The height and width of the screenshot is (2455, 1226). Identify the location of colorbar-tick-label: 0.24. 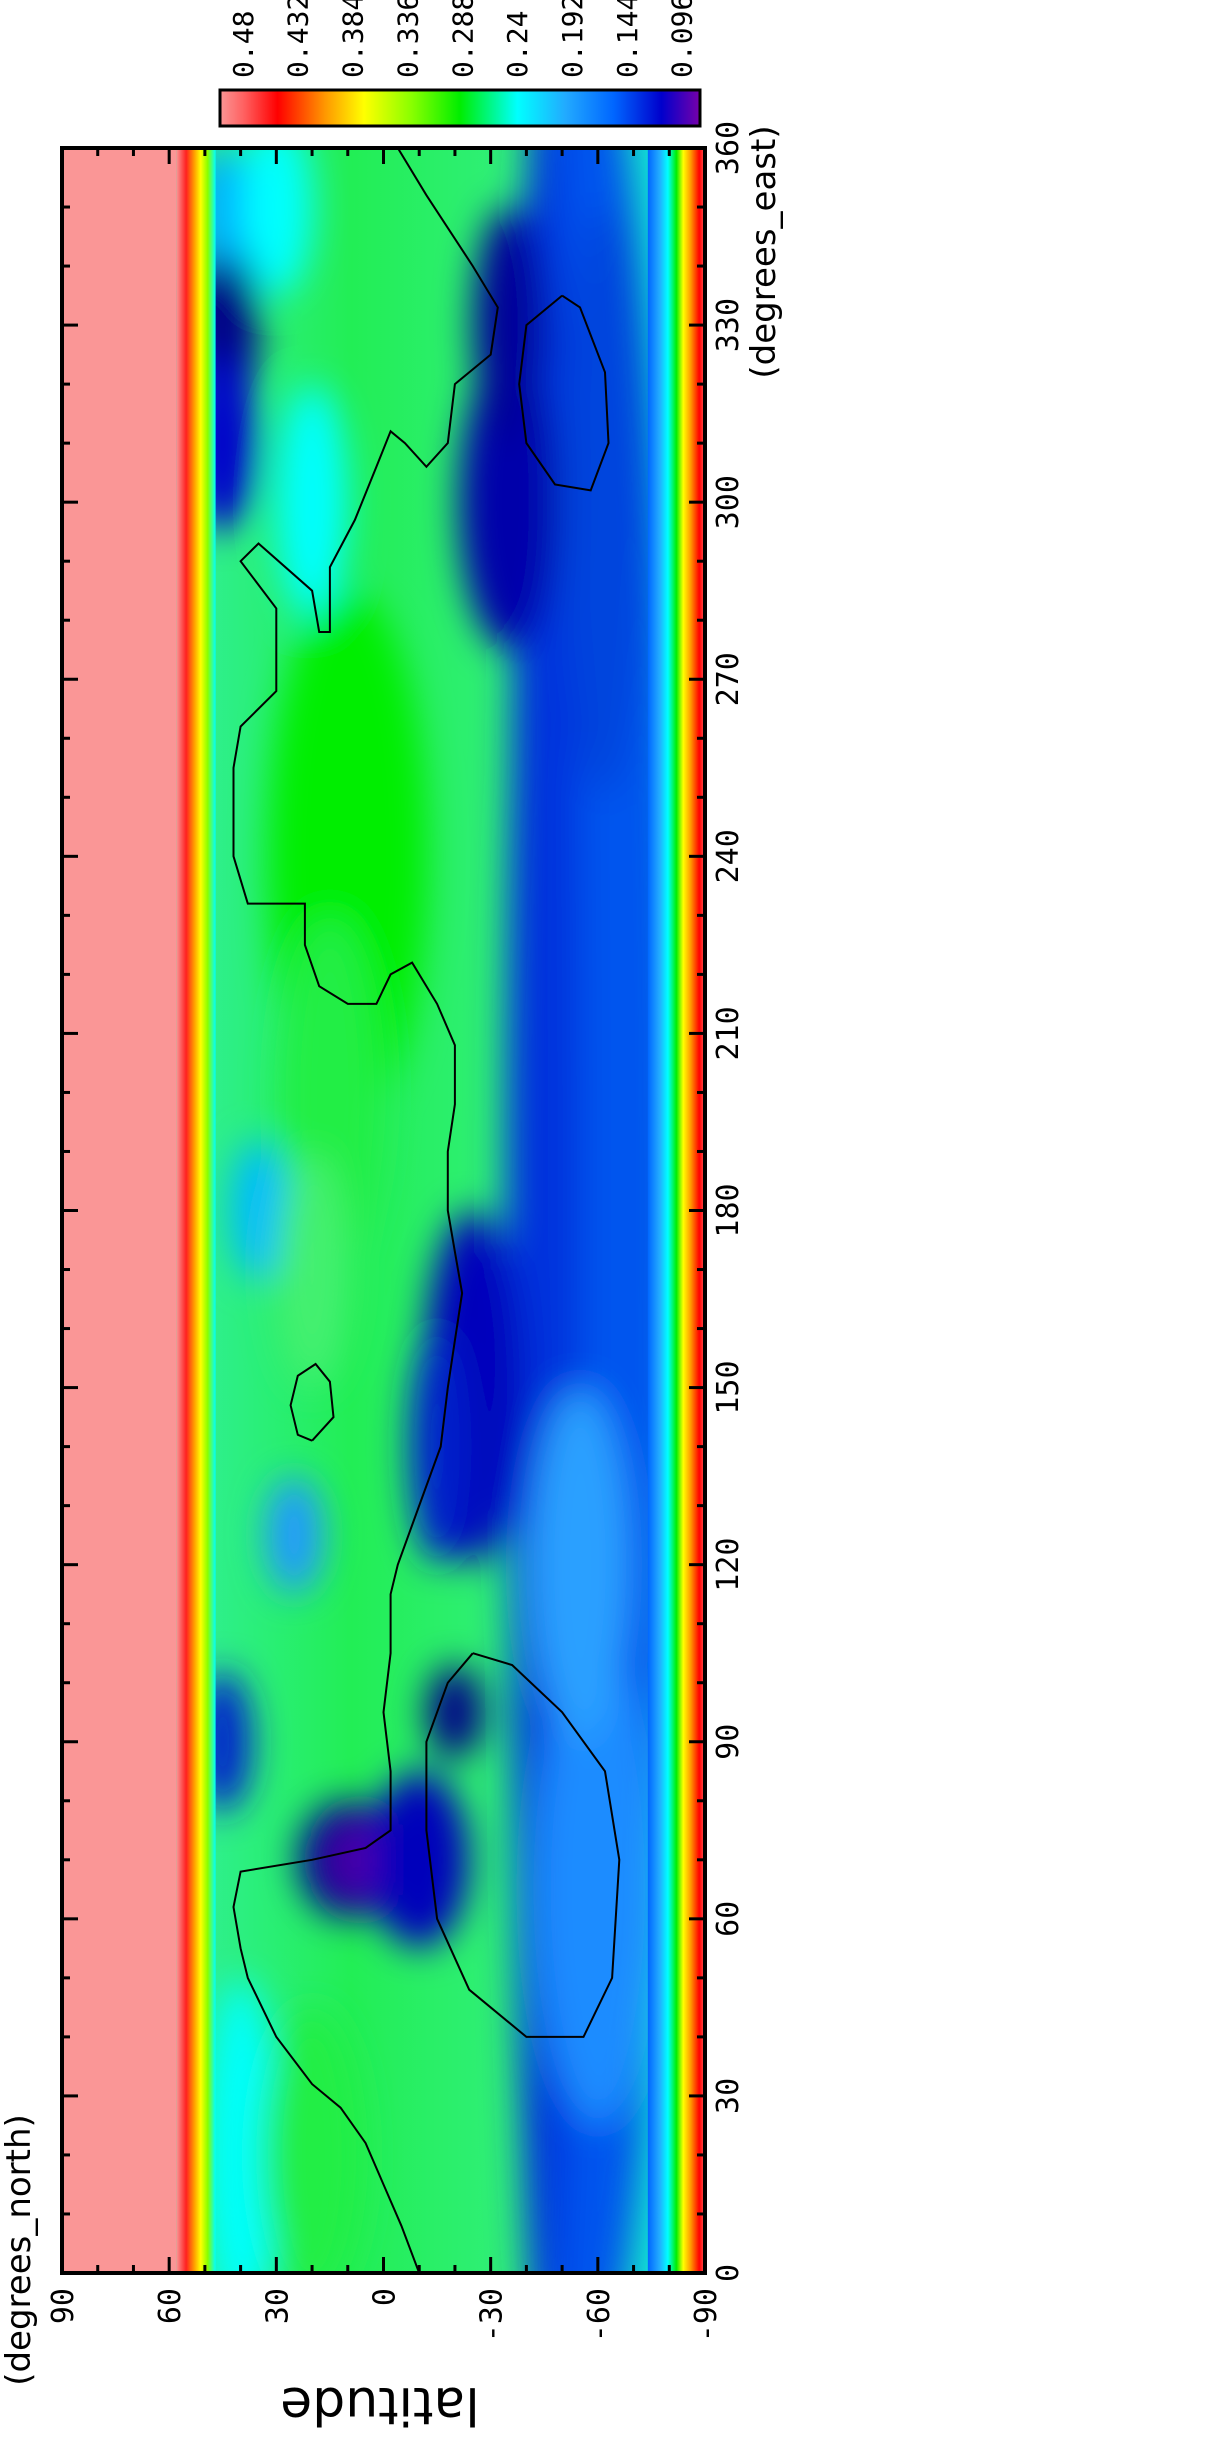
(517, 44).